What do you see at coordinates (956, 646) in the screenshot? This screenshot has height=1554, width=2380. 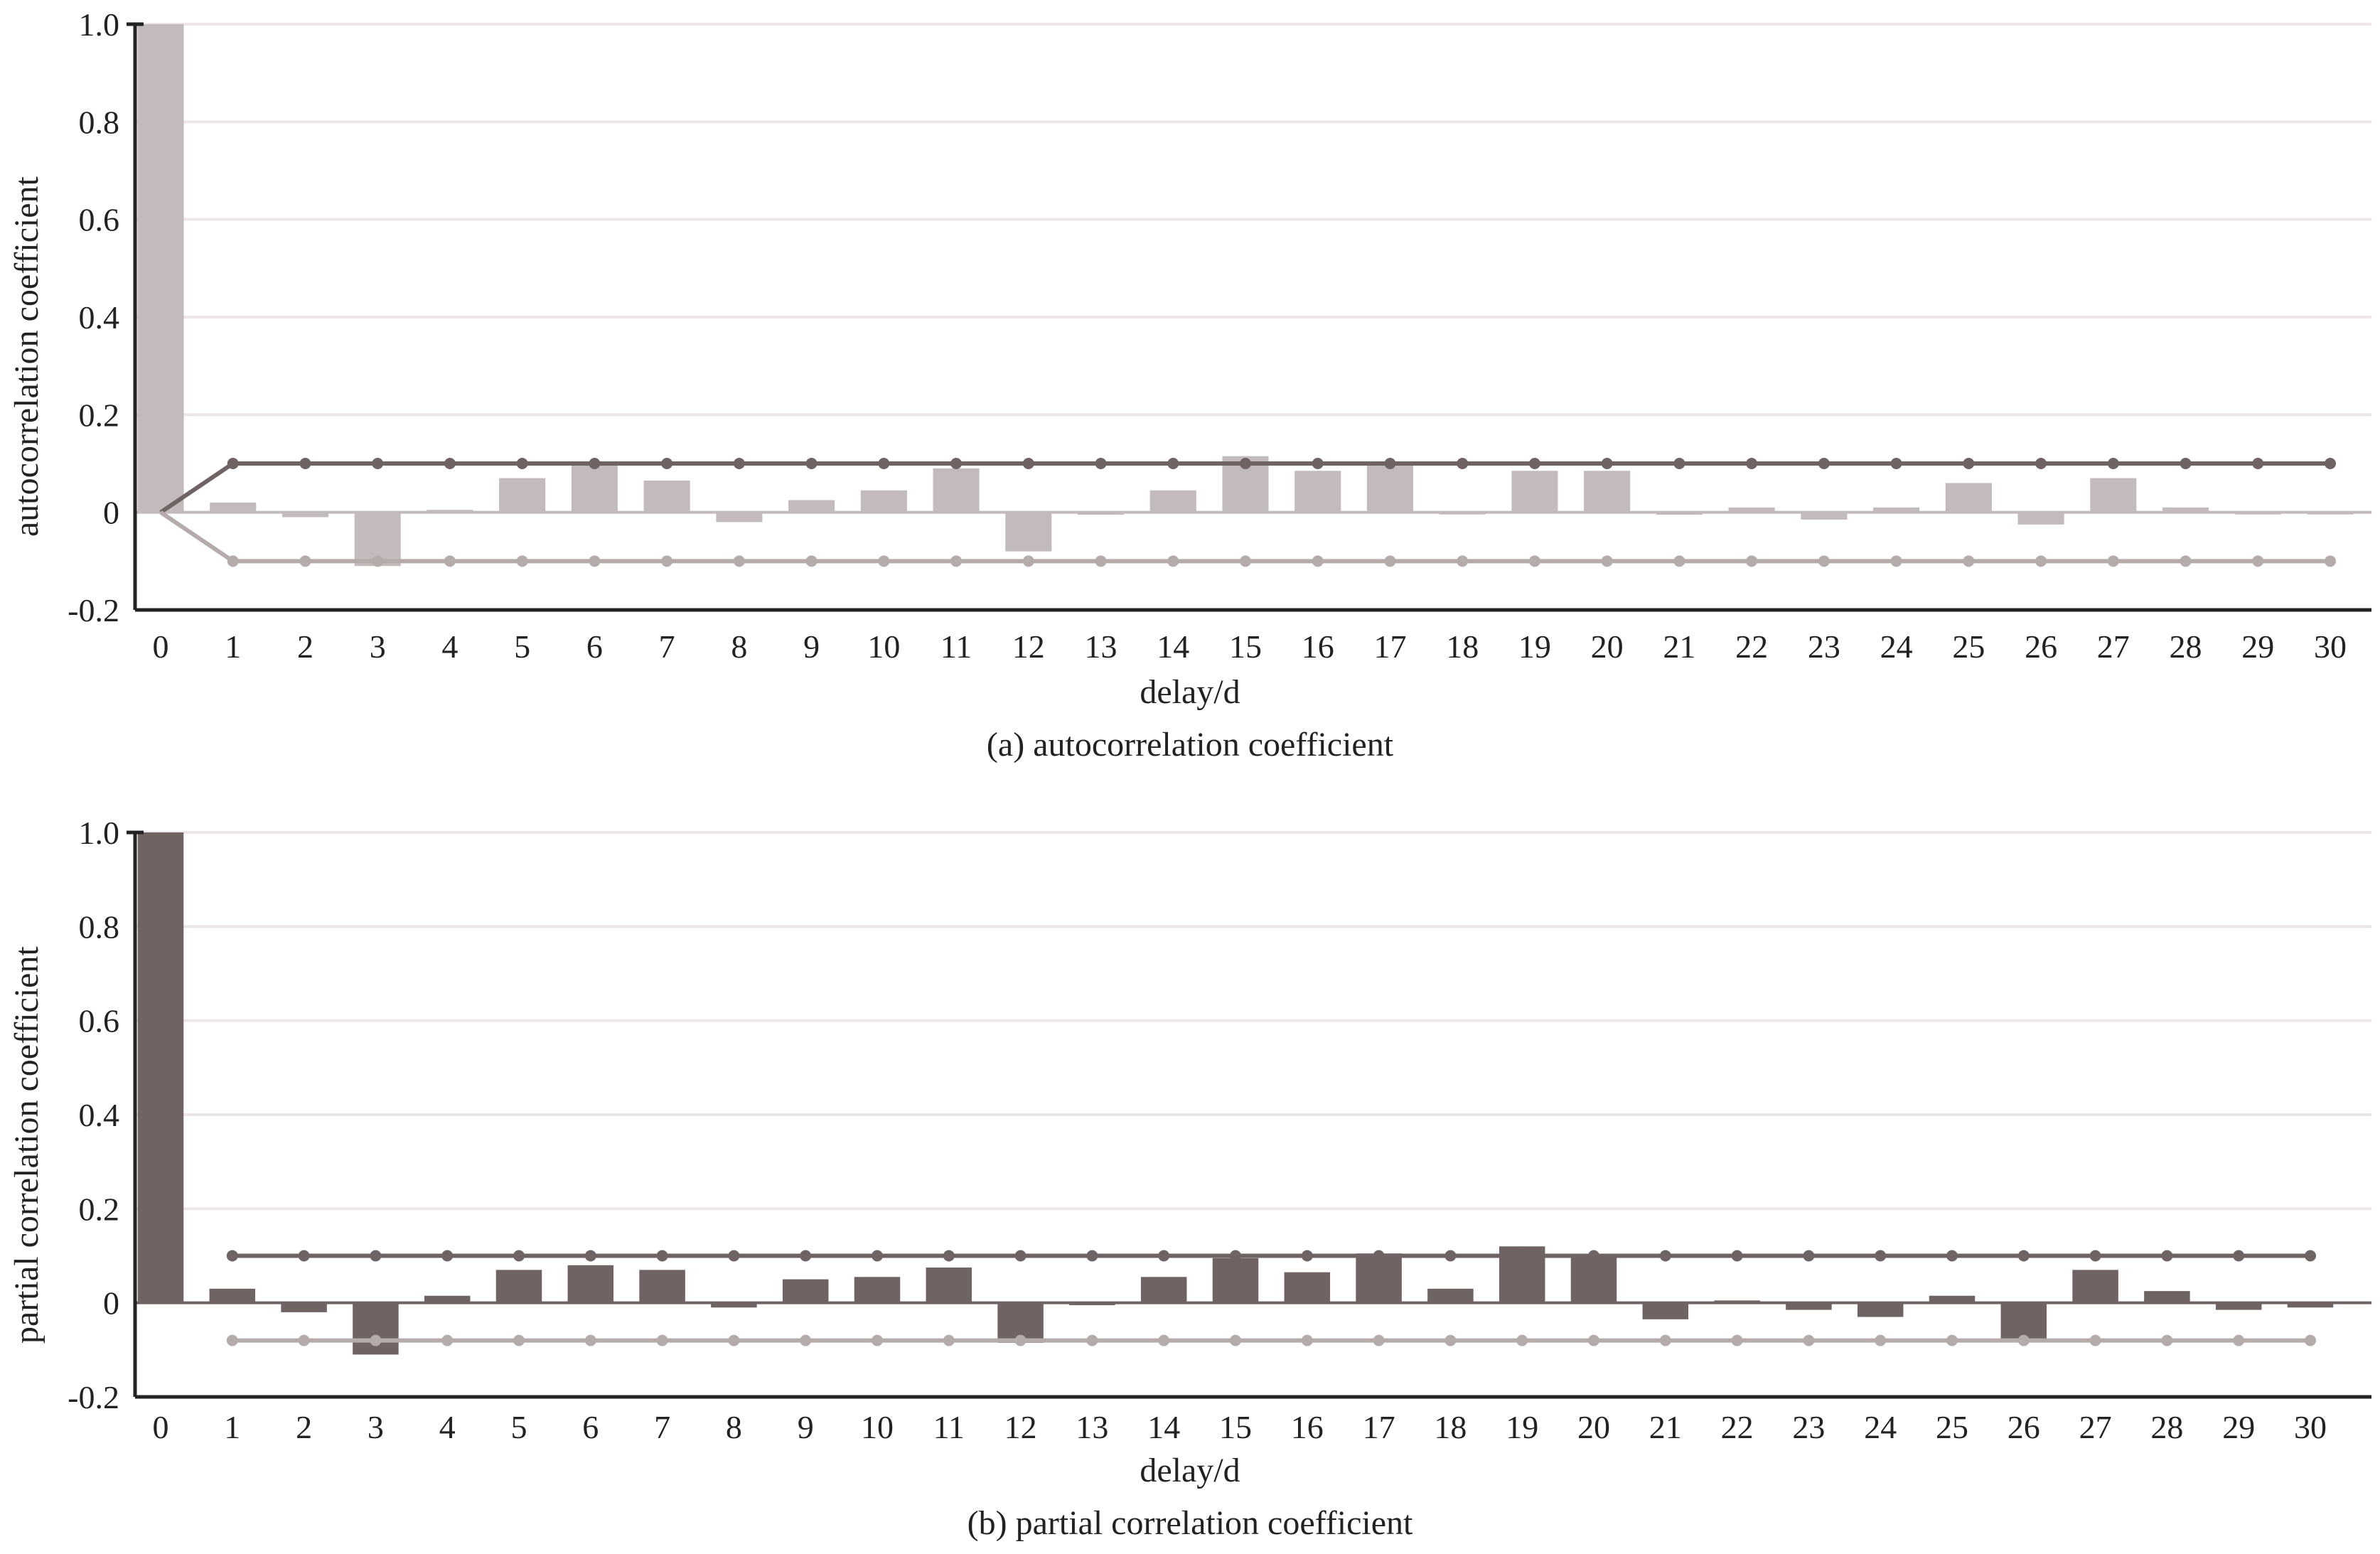 I see `acf-x-tick-label: 11` at bounding box center [956, 646].